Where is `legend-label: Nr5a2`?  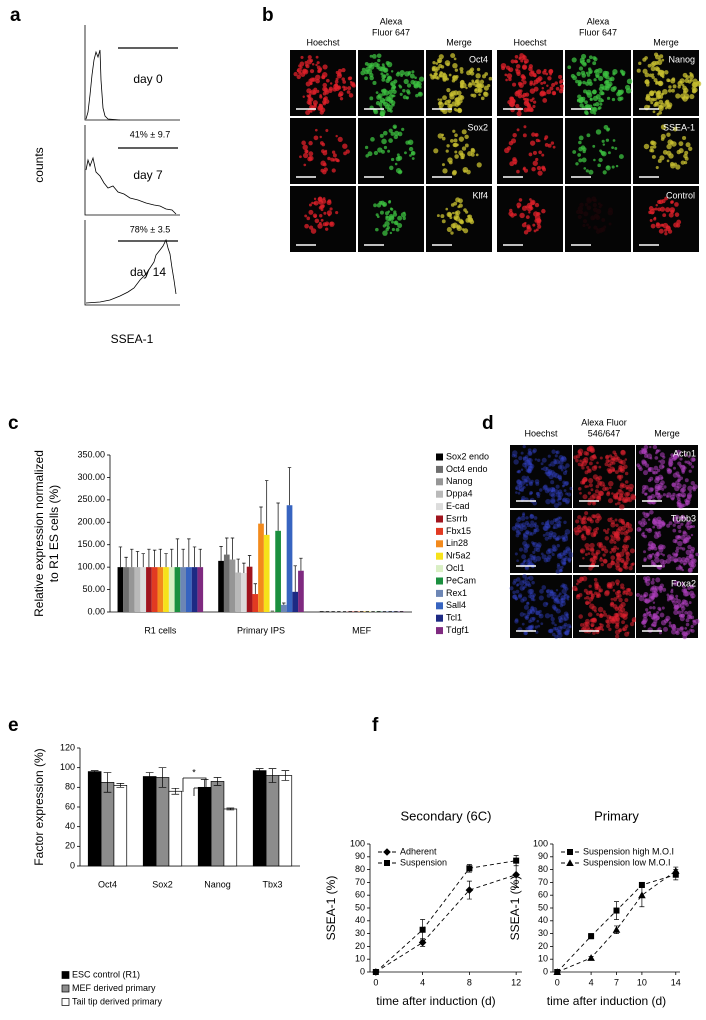 legend-label: Nr5a2 is located at coordinates (458, 556).